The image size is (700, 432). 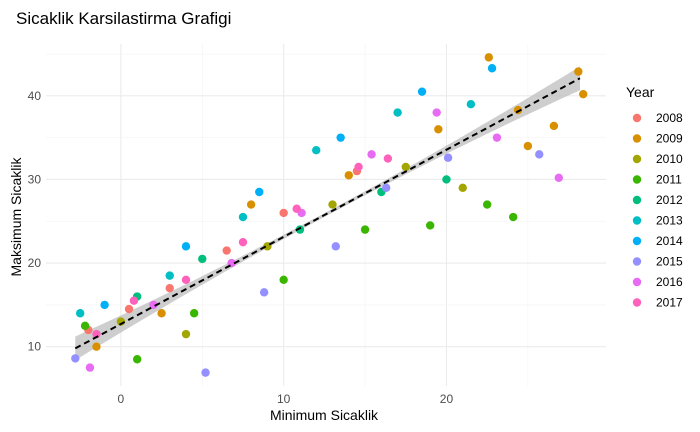 What do you see at coordinates (284, 399) in the screenshot?
I see `x-tick-label: 10` at bounding box center [284, 399].